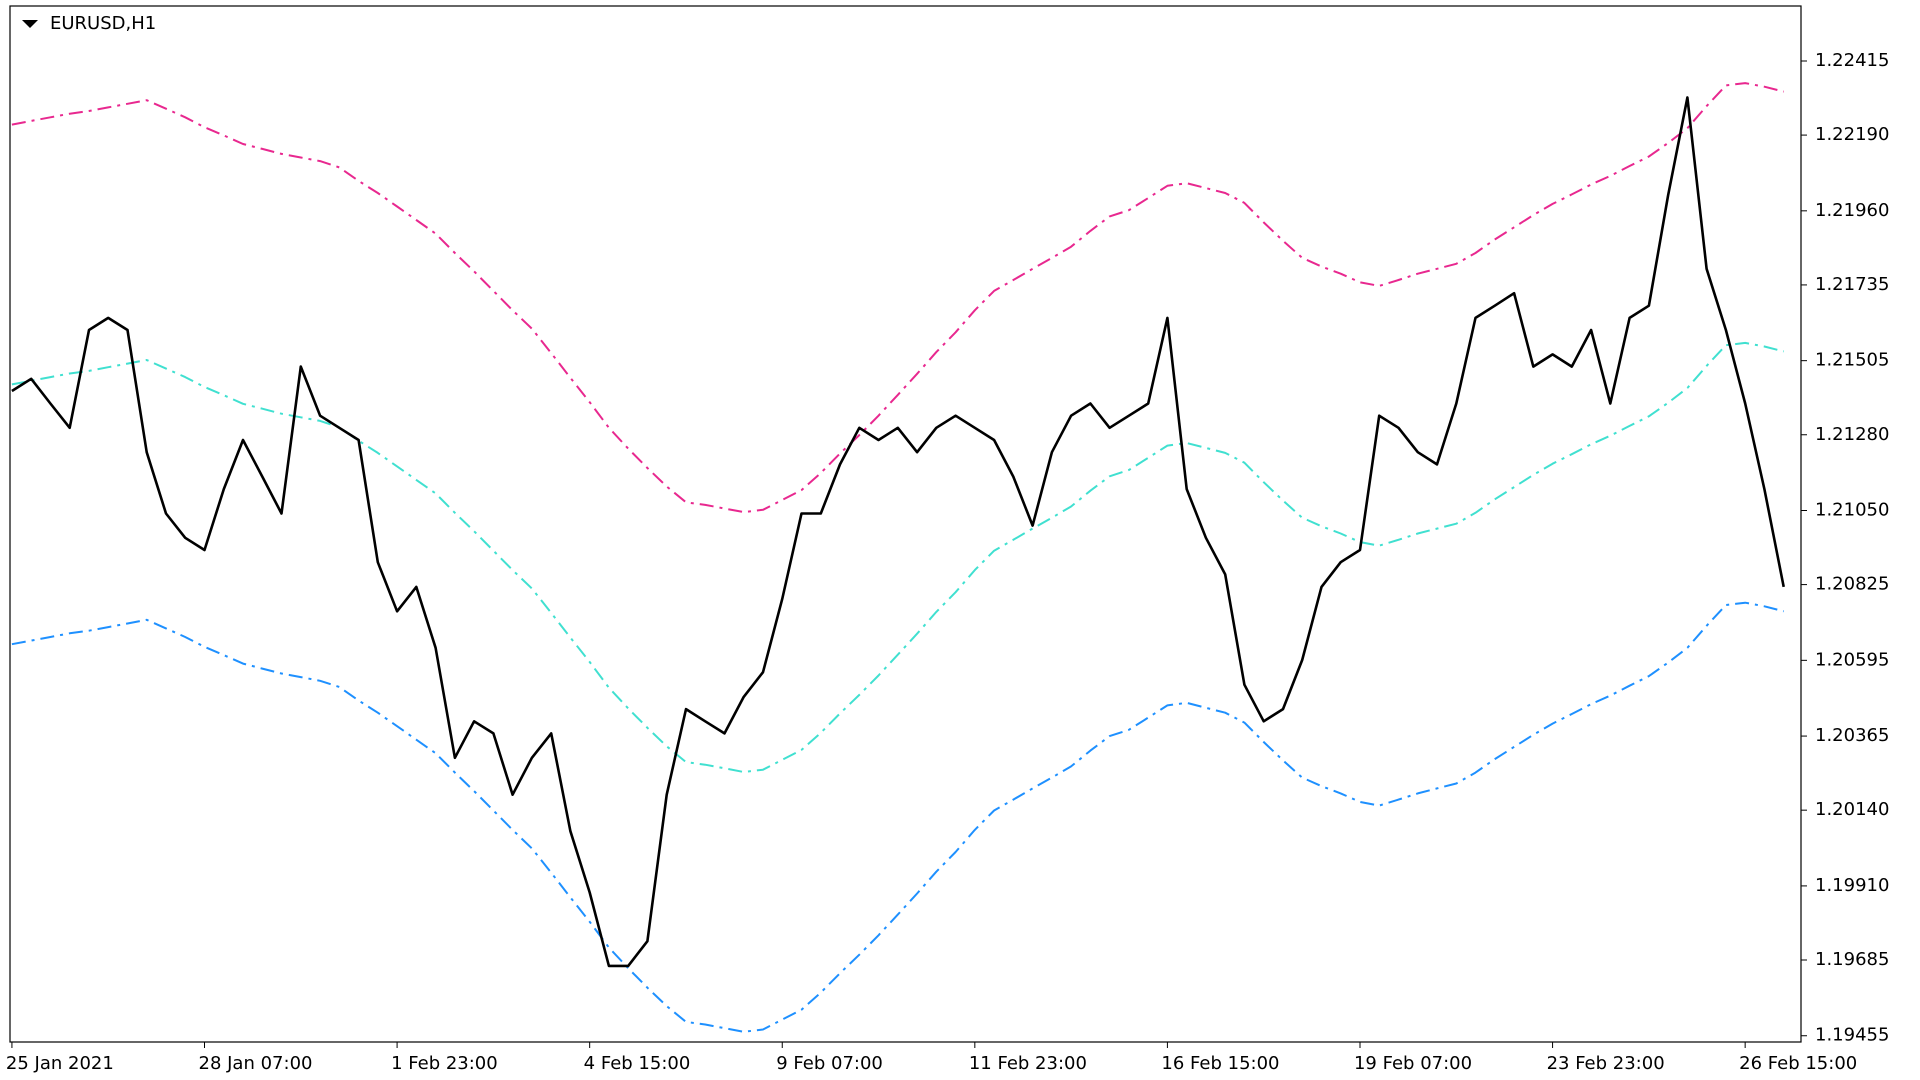 The width and height of the screenshot is (1920, 1080). I want to click on y-tick-label: 1.21280, so click(1852, 434).